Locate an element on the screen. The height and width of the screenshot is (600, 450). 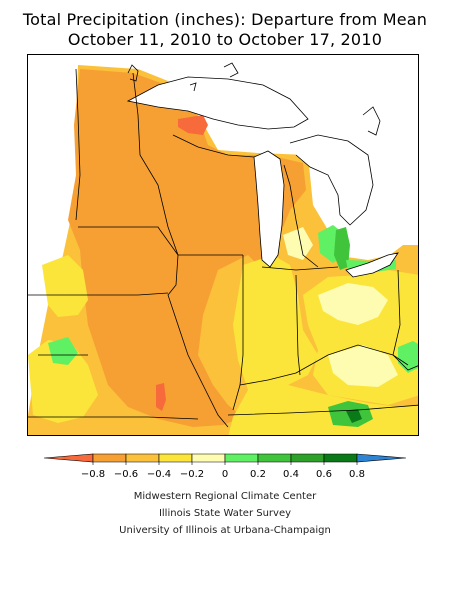
region-green-detroit is located at coordinates (342, 248).